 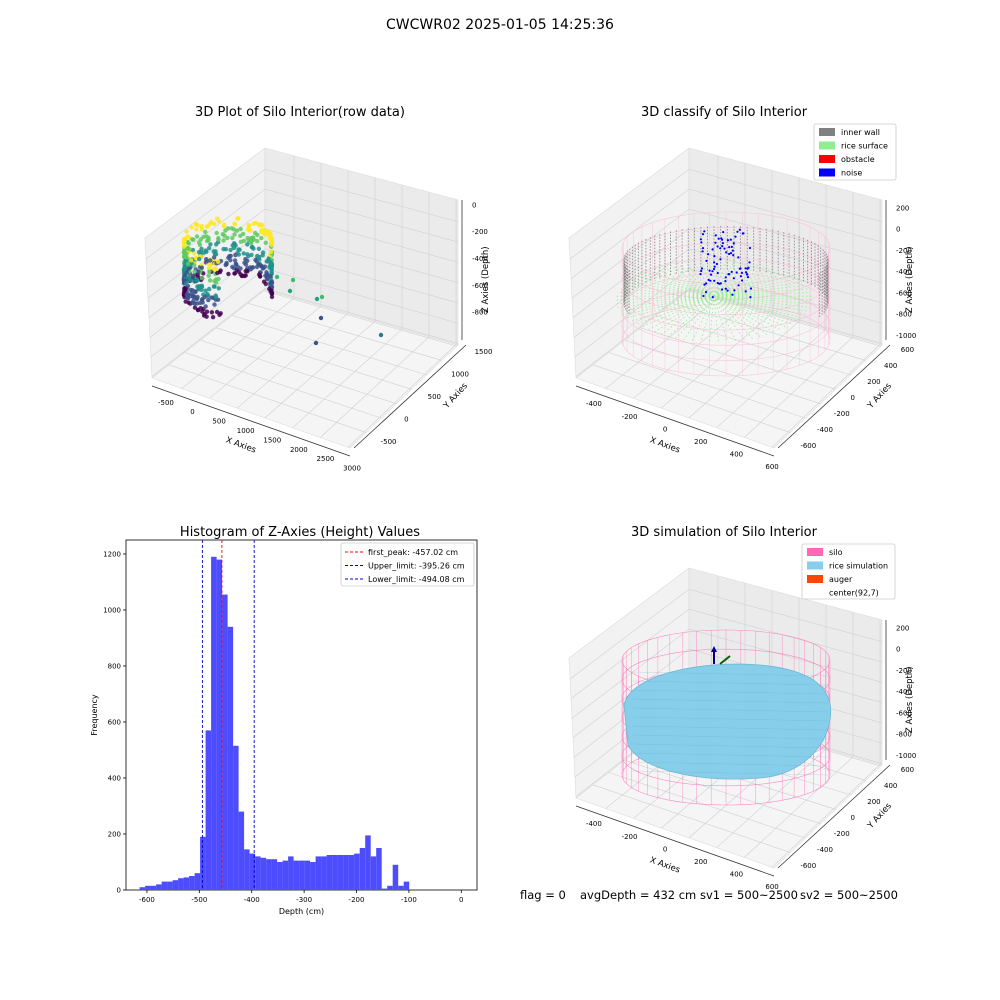 I want to click on x-tick-label: 400, so click(x=736, y=455).